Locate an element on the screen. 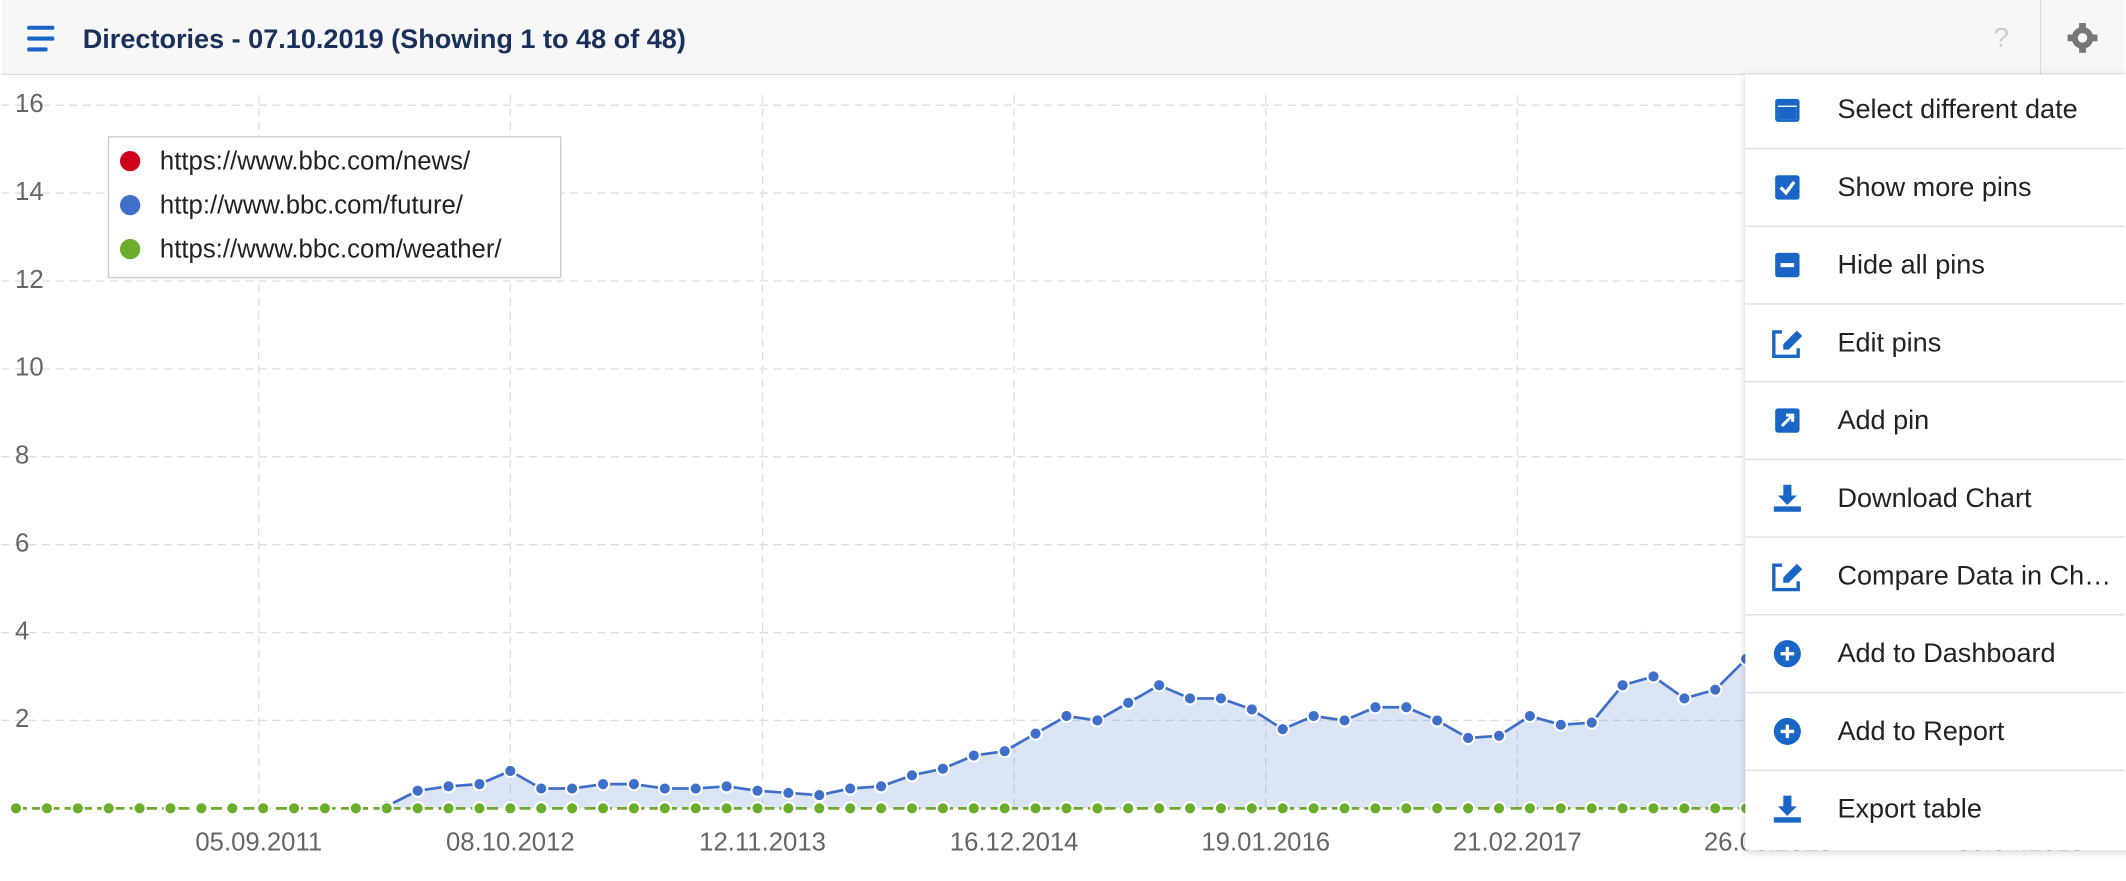 The width and height of the screenshot is (2126, 881). menu-label: Add pin is located at coordinates (1883, 419).